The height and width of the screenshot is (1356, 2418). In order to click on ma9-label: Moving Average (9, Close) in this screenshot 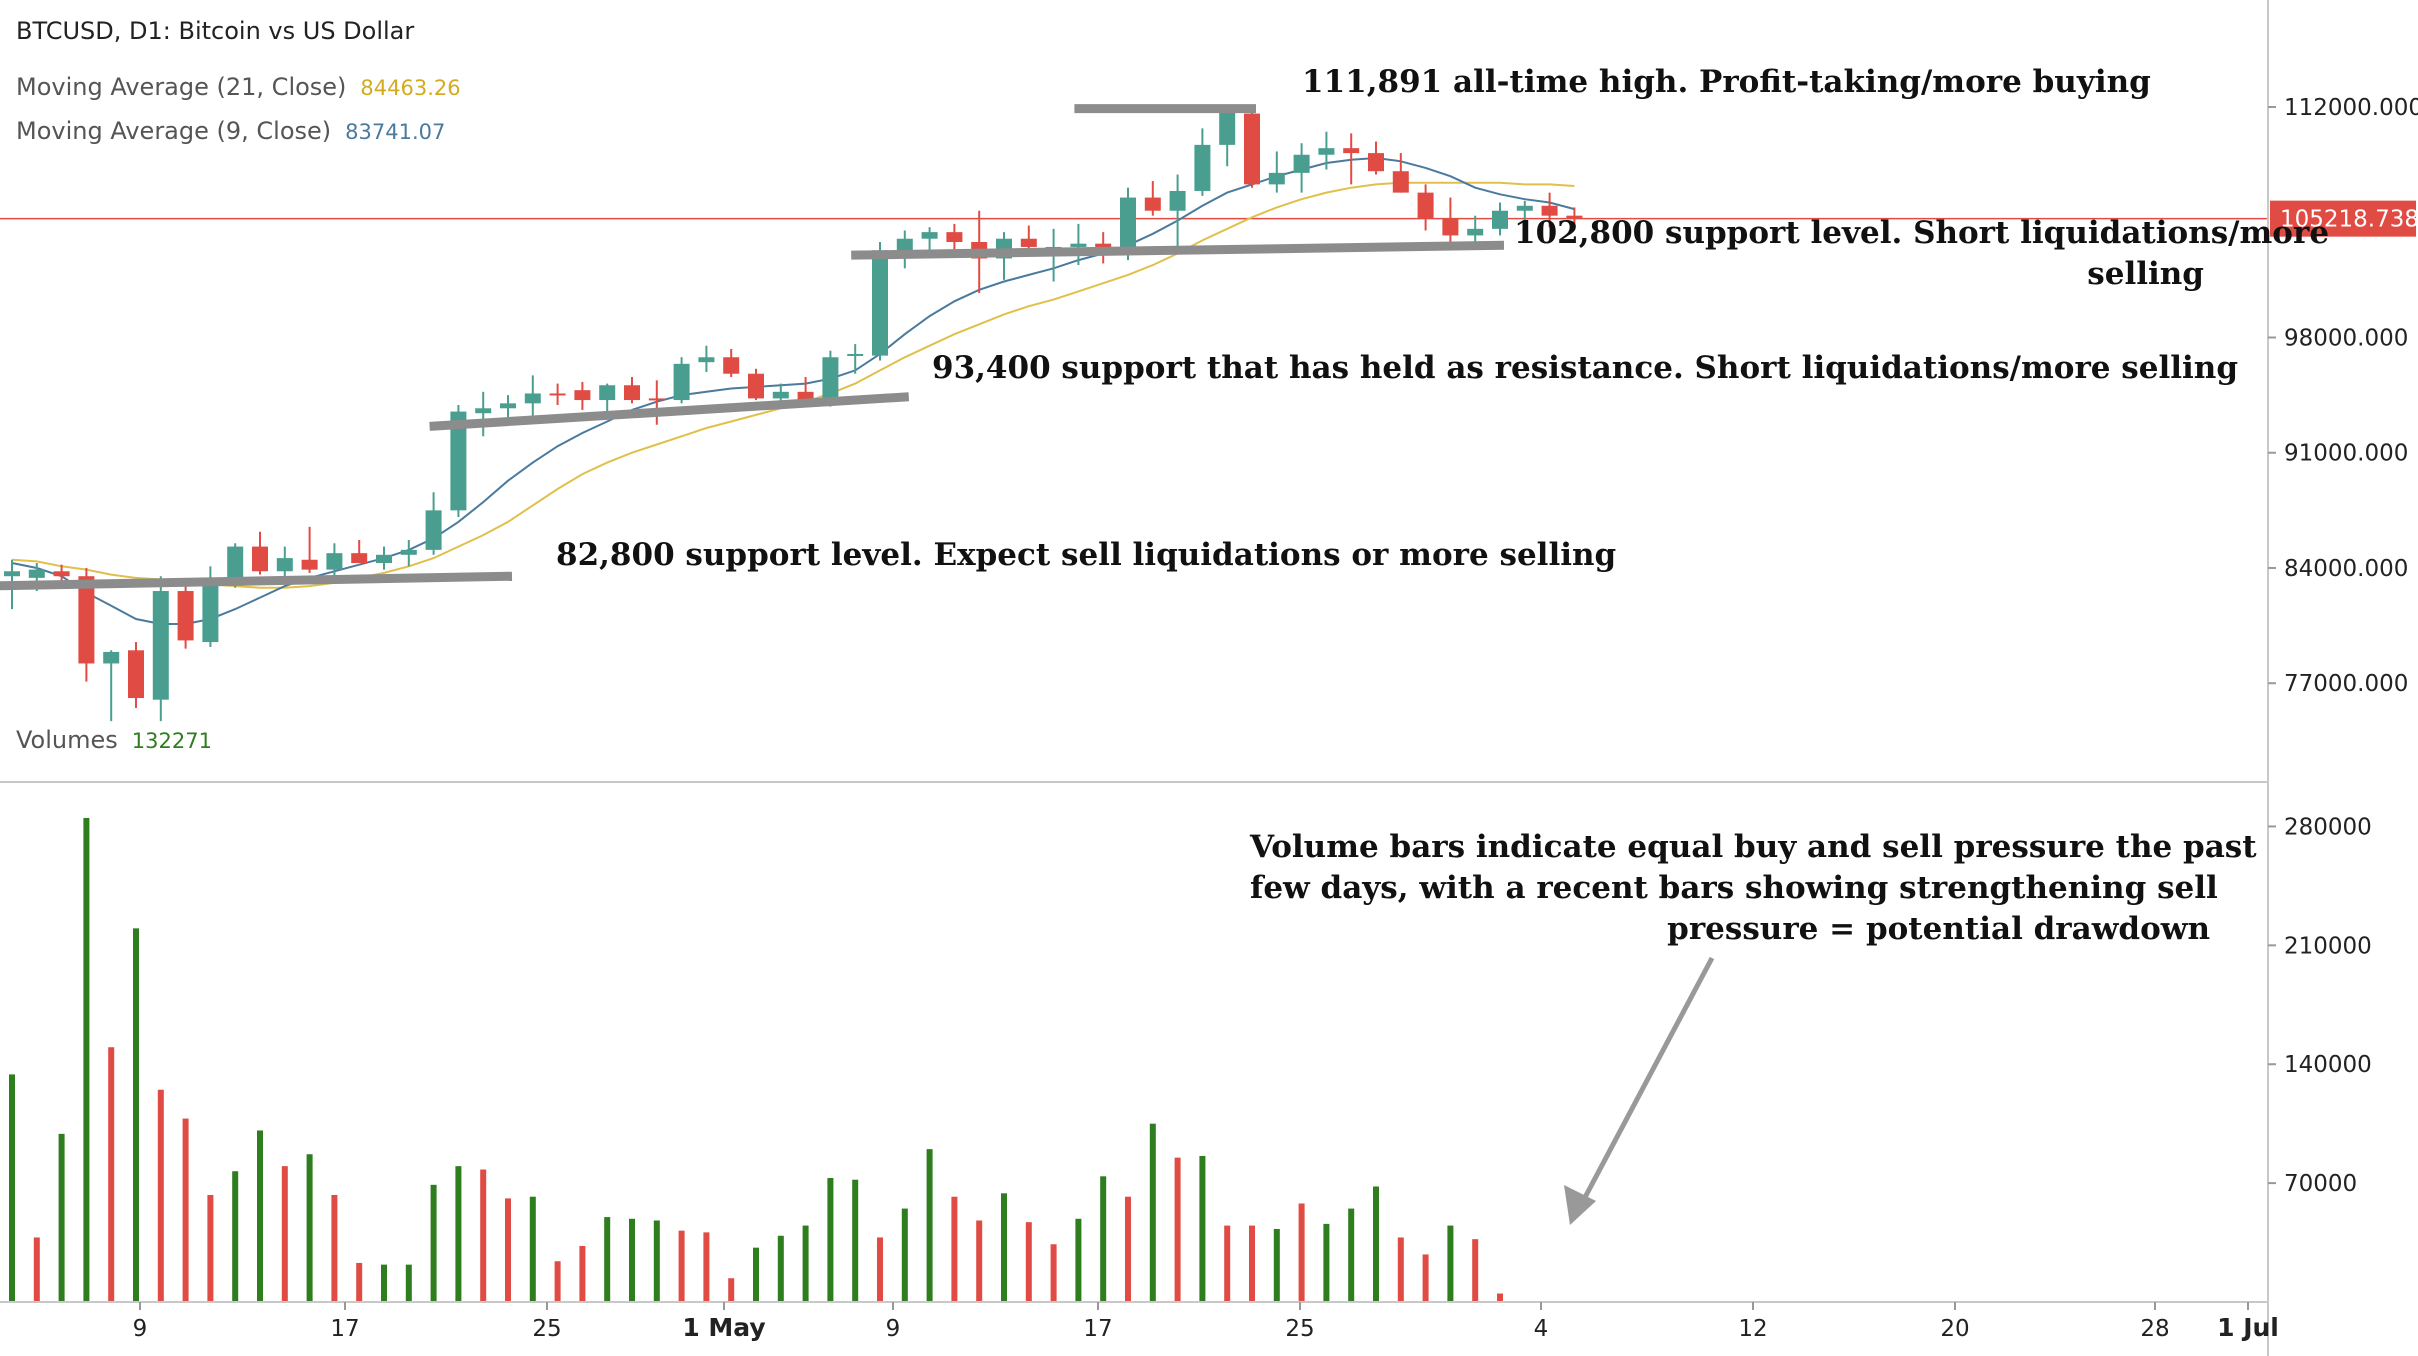, I will do `click(174, 131)`.